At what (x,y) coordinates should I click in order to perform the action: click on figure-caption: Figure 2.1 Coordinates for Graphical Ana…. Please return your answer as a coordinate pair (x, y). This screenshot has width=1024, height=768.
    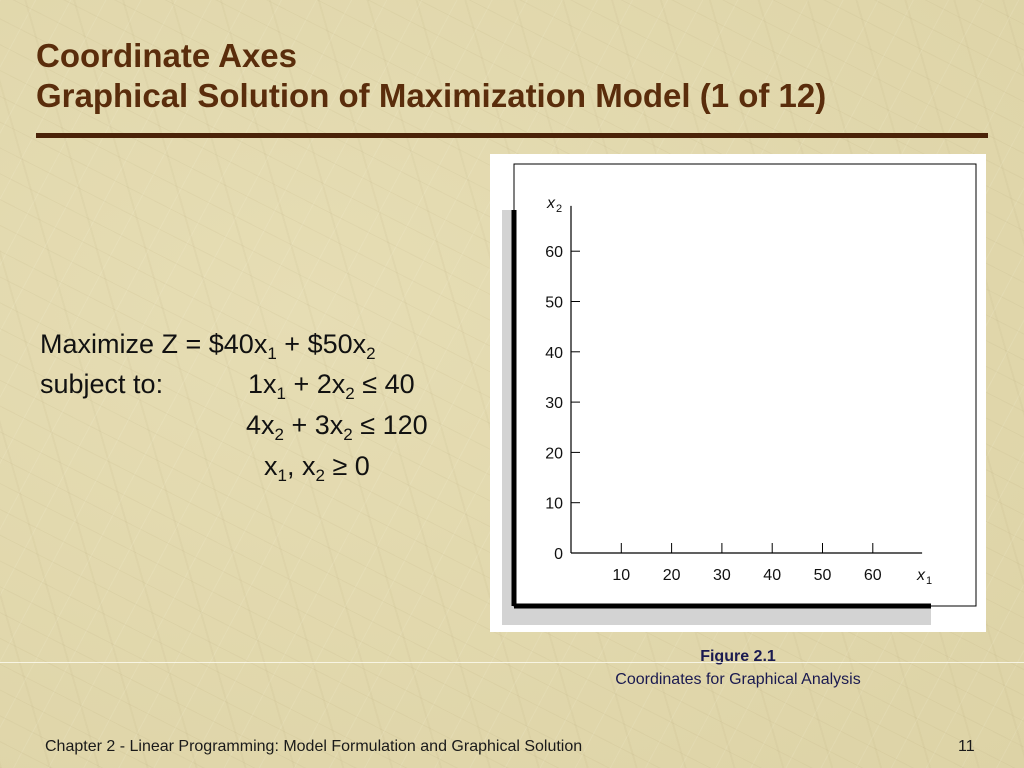
    Looking at the image, I should click on (738, 668).